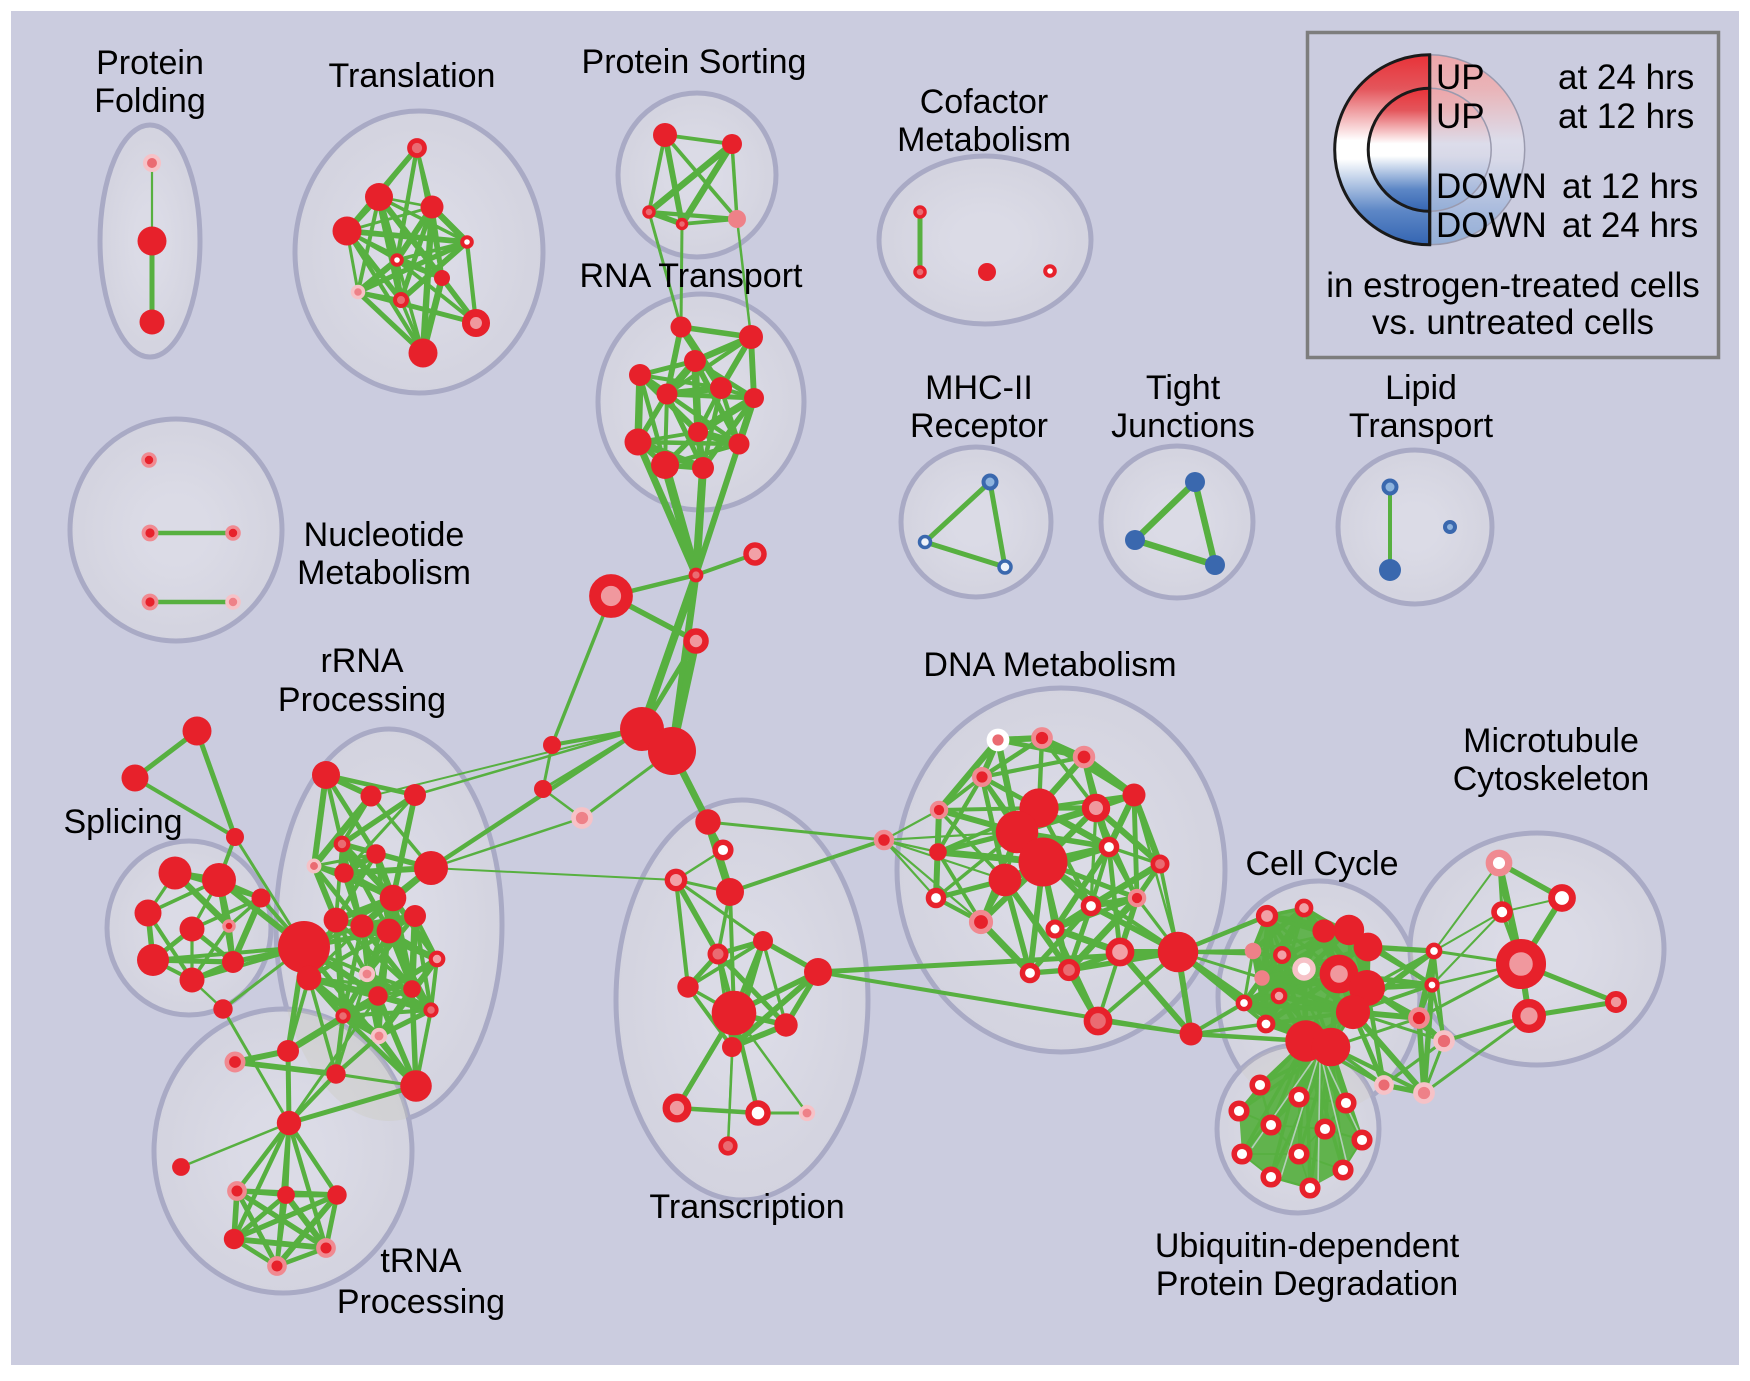 This screenshot has width=1750, height=1381. I want to click on svg-text: MHC-II, so click(979, 388).